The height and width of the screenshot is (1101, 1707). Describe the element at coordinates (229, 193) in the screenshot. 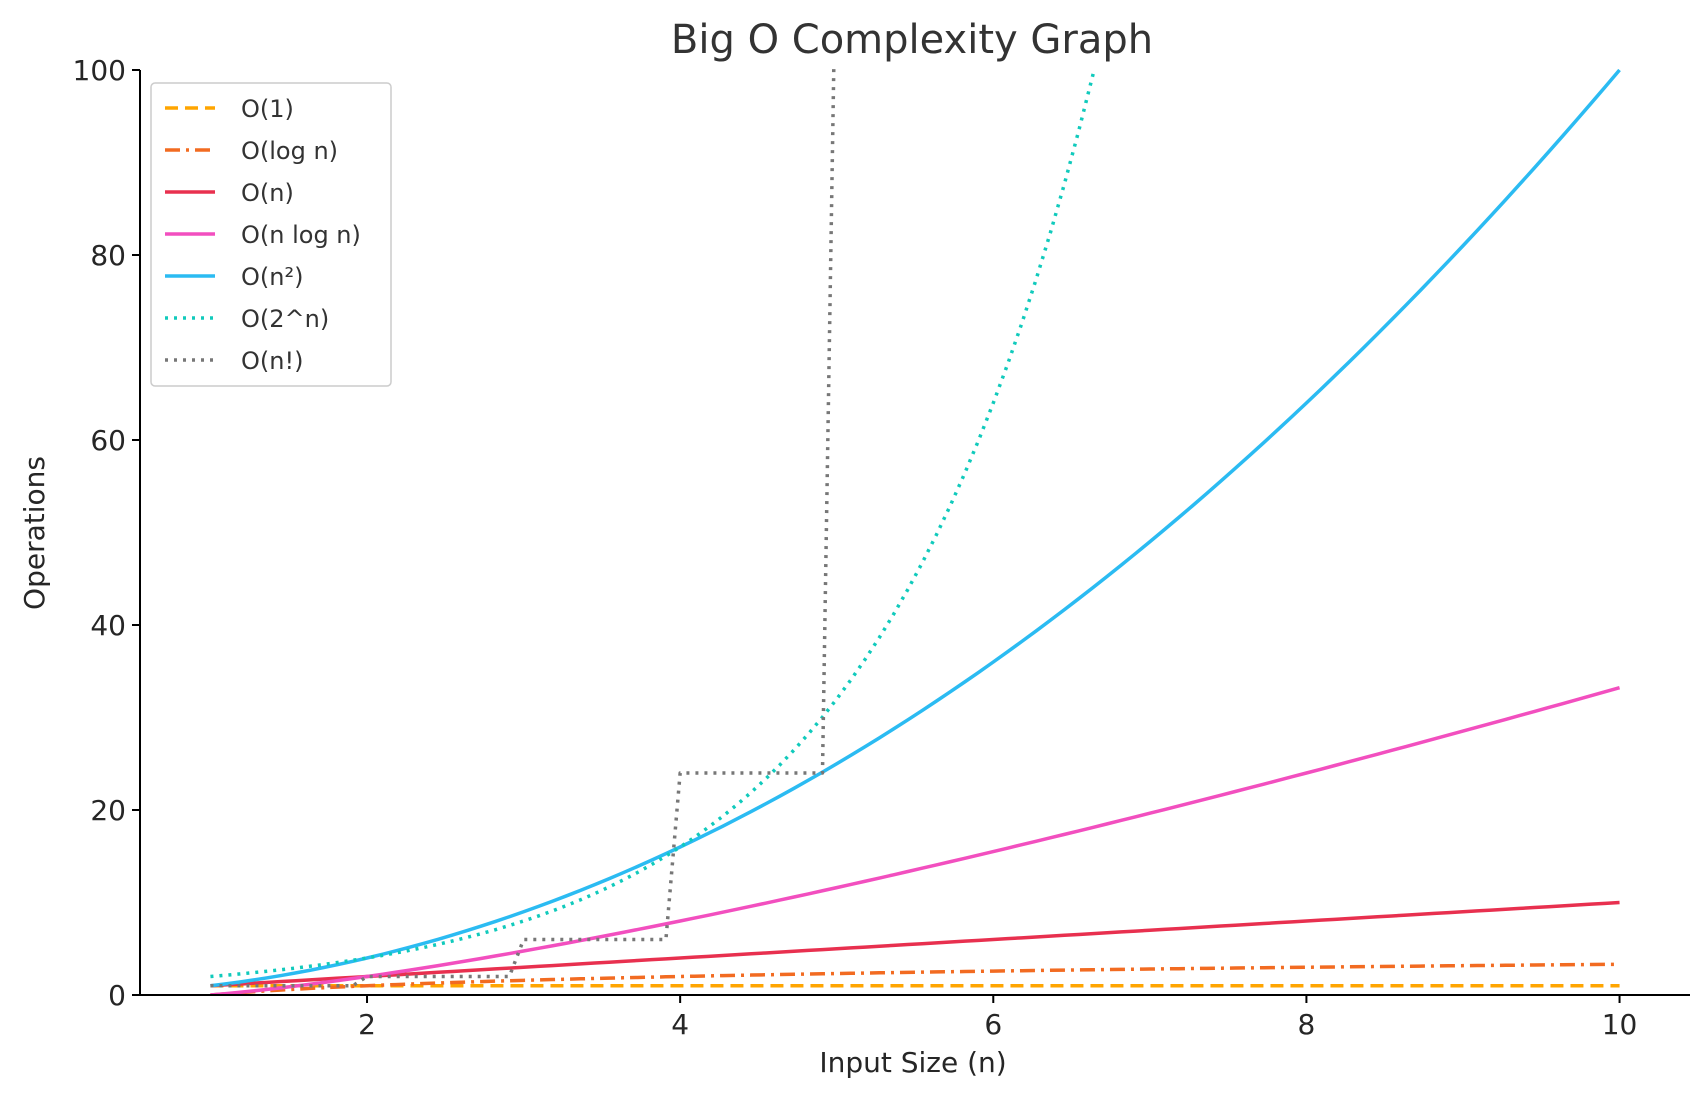

I see `legend-item: O(n)` at that location.